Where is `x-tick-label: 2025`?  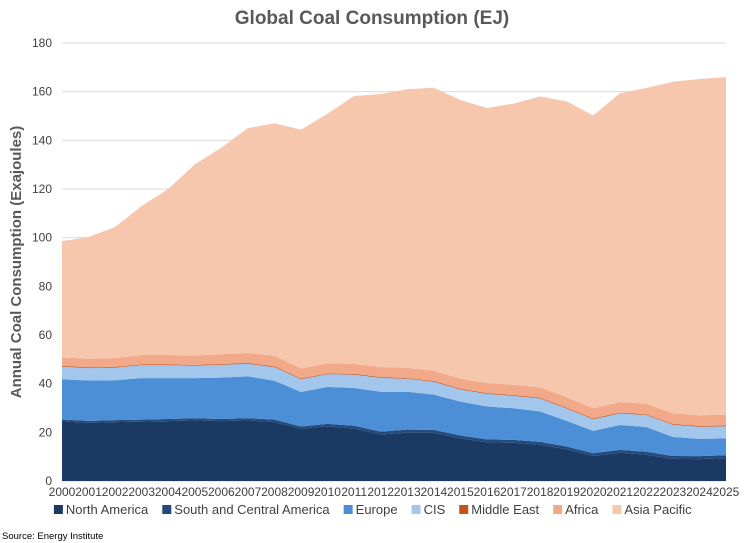 x-tick-label: 2025 is located at coordinates (726, 492).